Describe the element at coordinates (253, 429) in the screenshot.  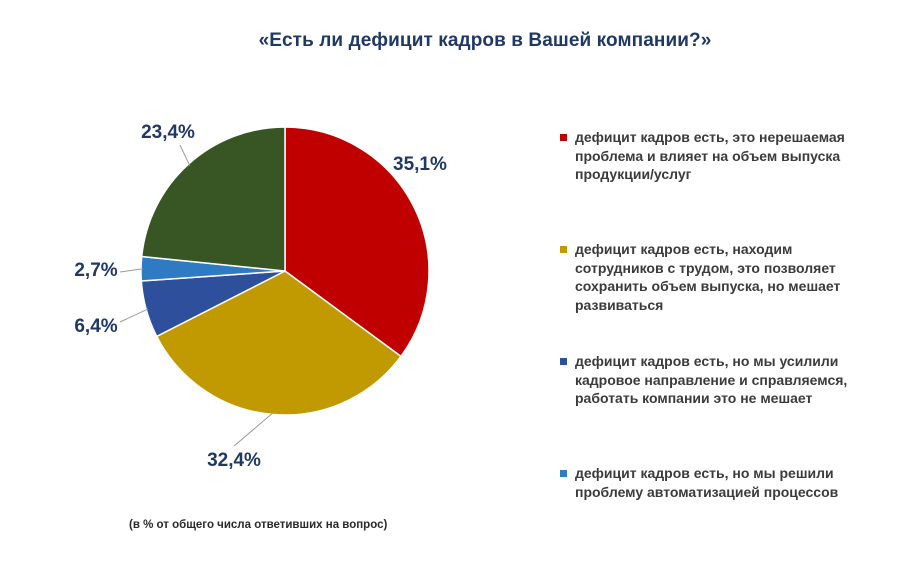
I see `leader-line-hard-hiring` at that location.